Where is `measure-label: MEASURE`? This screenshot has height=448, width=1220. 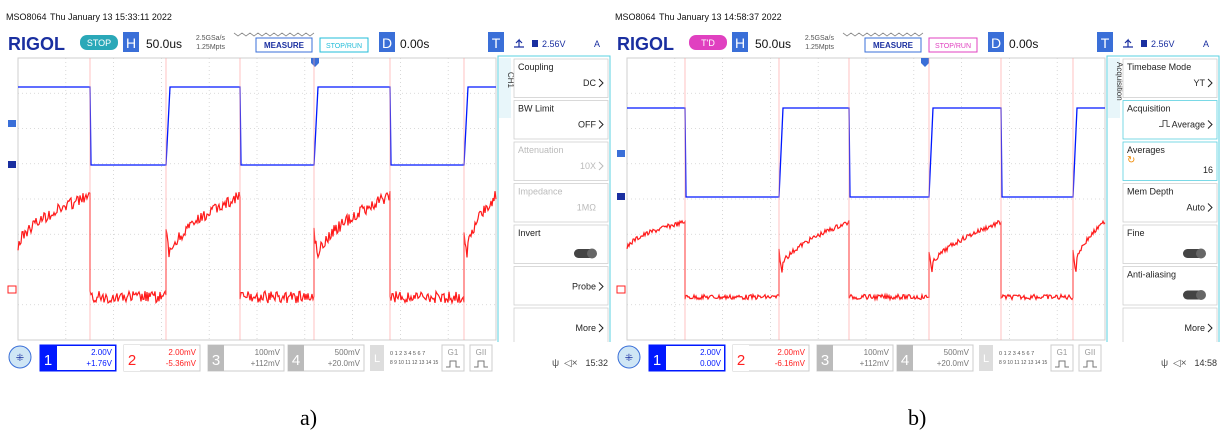 measure-label: MEASURE is located at coordinates (284, 45).